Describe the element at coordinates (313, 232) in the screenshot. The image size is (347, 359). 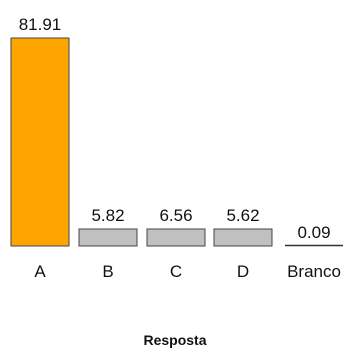
I see `value-label-branco: 0.09` at that location.